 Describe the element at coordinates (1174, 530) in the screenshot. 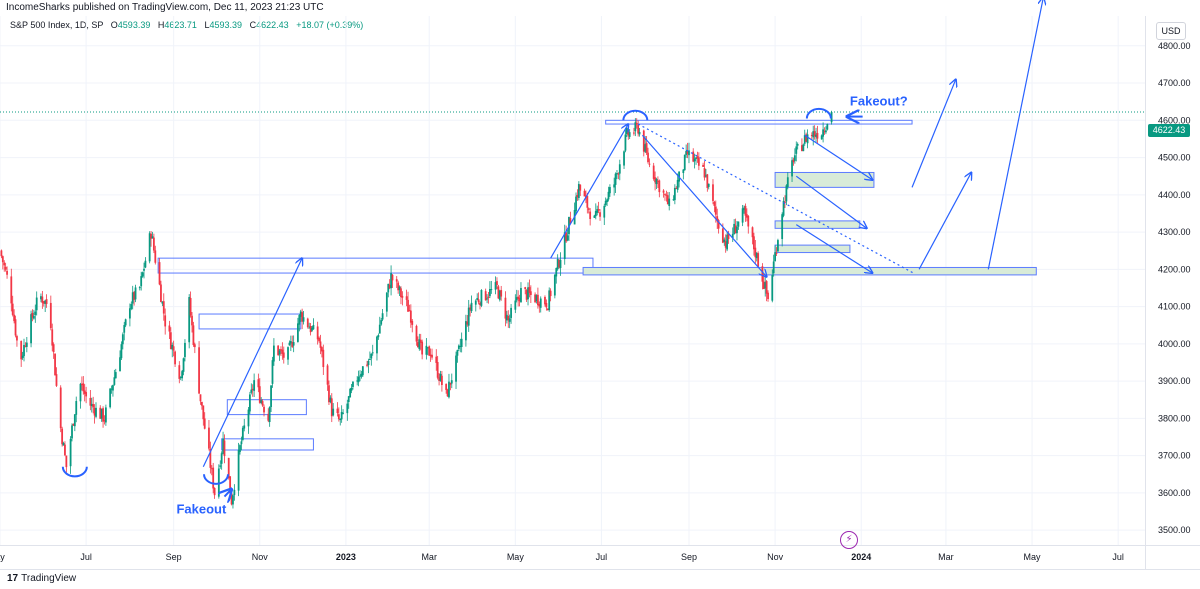

I see `price-tick-label: 3500.00` at that location.